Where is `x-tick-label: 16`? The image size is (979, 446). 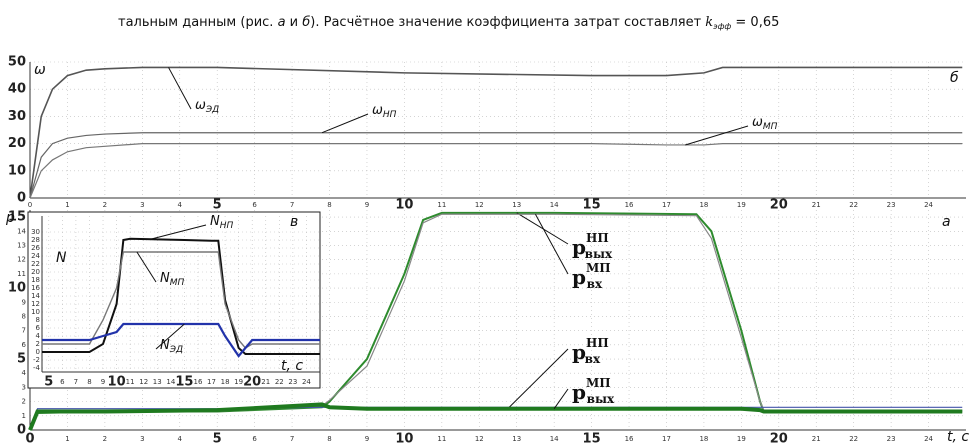
x-tick-label: 16 is located at coordinates (629, 205).